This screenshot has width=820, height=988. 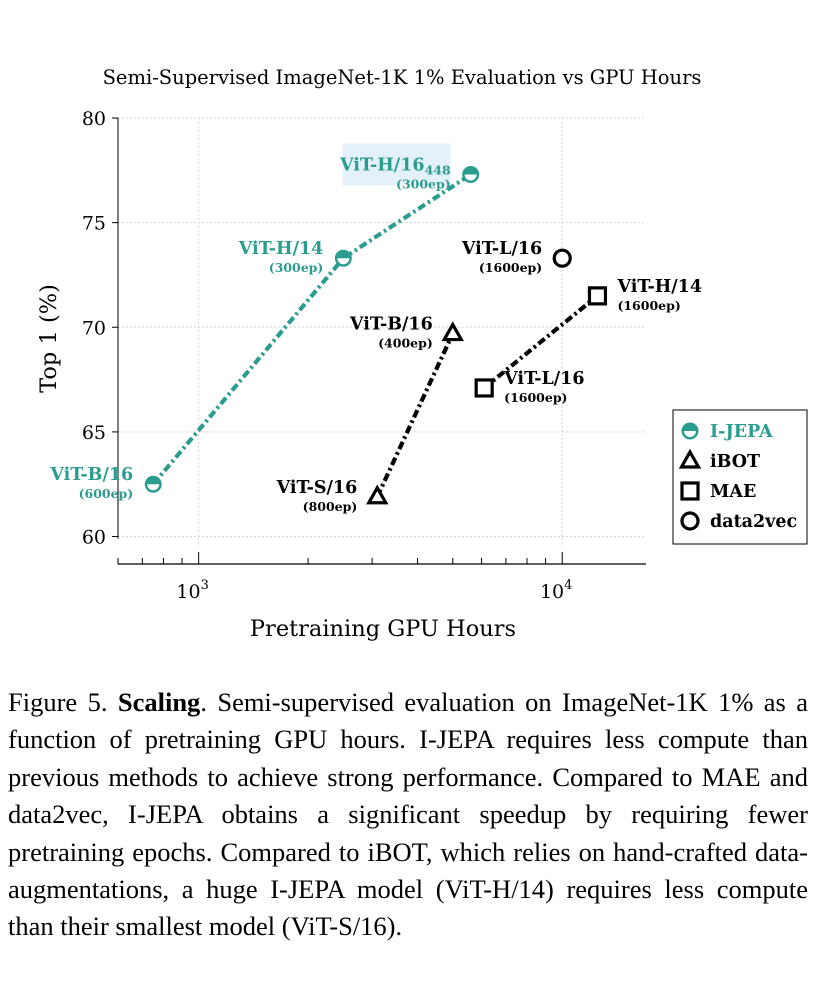 I want to click on caption-title: Scaling, so click(x=159, y=702).